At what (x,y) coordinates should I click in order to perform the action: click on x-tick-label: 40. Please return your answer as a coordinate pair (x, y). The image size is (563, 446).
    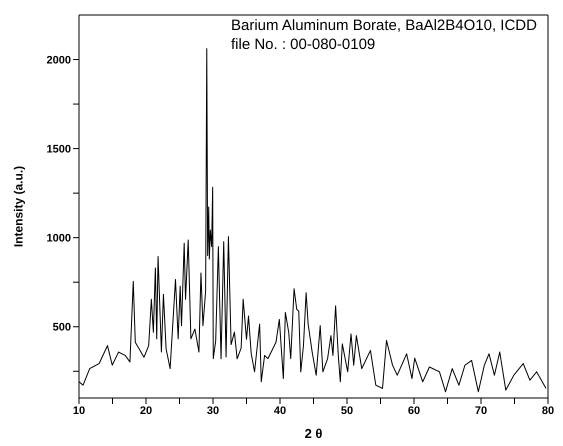
    Looking at the image, I should click on (280, 410).